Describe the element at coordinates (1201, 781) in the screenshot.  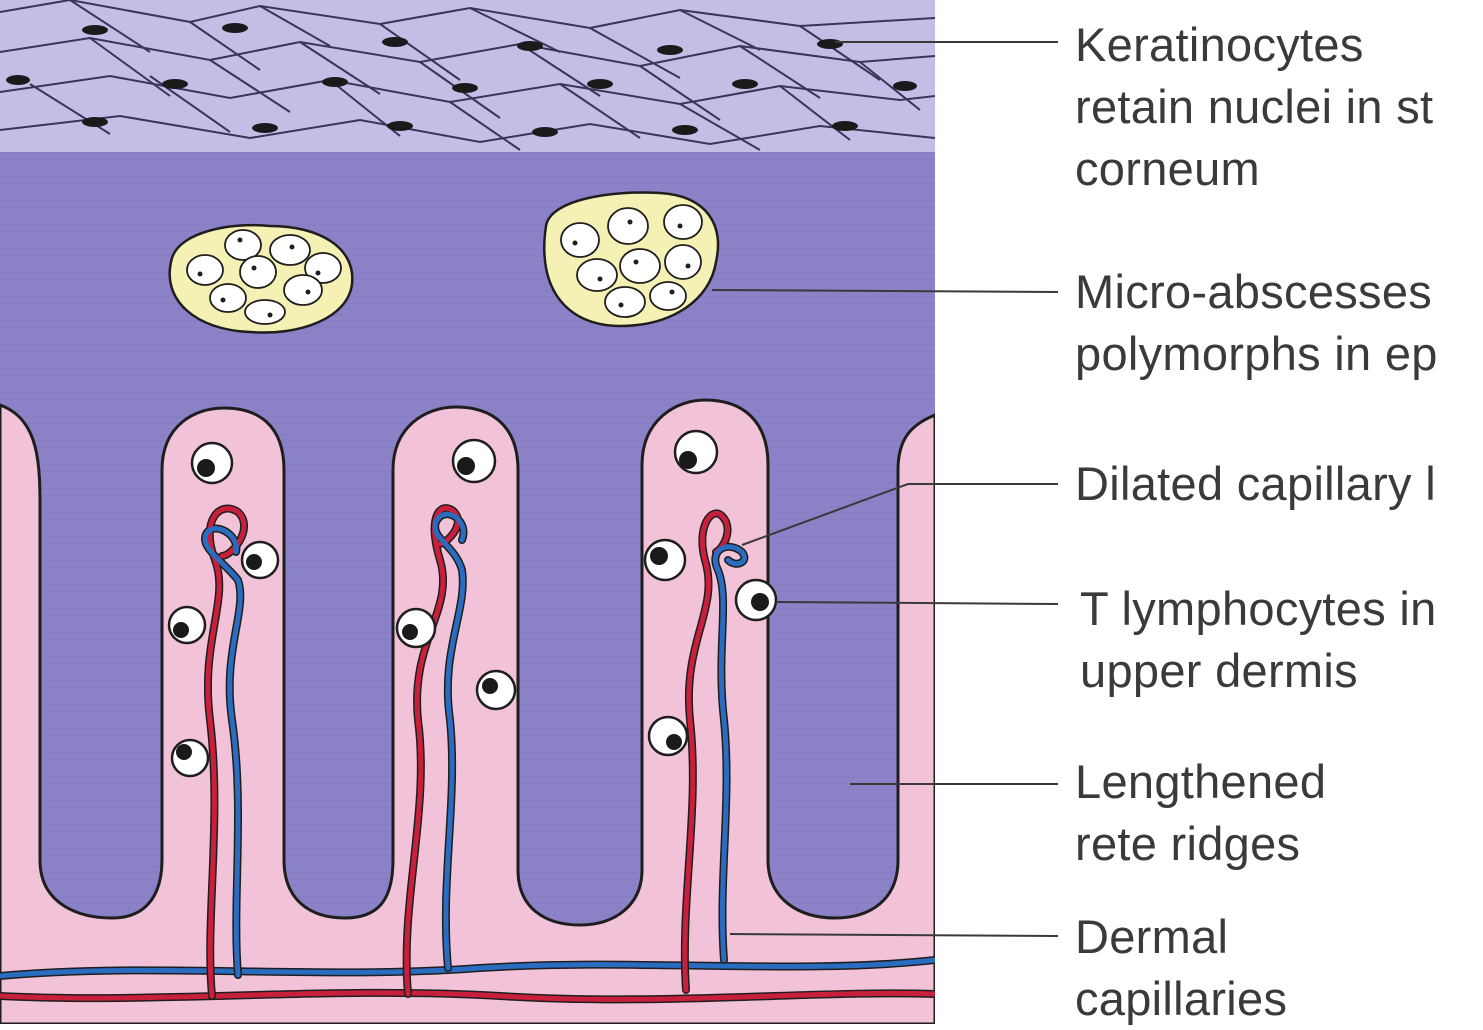
I see `label-line: Lengthened` at that location.